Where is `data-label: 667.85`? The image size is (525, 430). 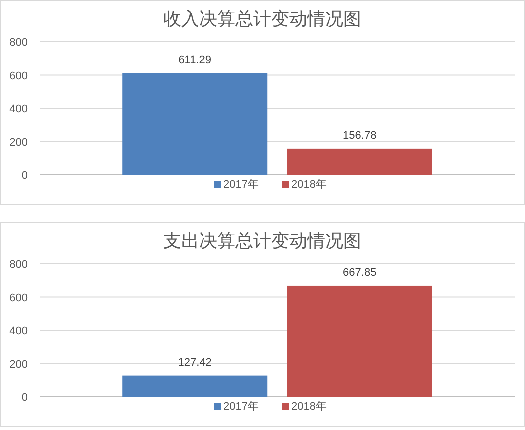
data-label: 667.85 is located at coordinates (360, 272).